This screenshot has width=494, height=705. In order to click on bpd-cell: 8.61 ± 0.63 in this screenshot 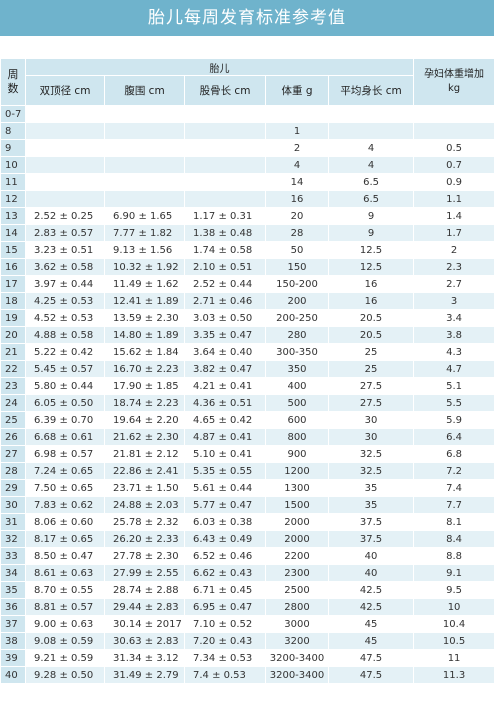, I will do `click(65, 573)`.